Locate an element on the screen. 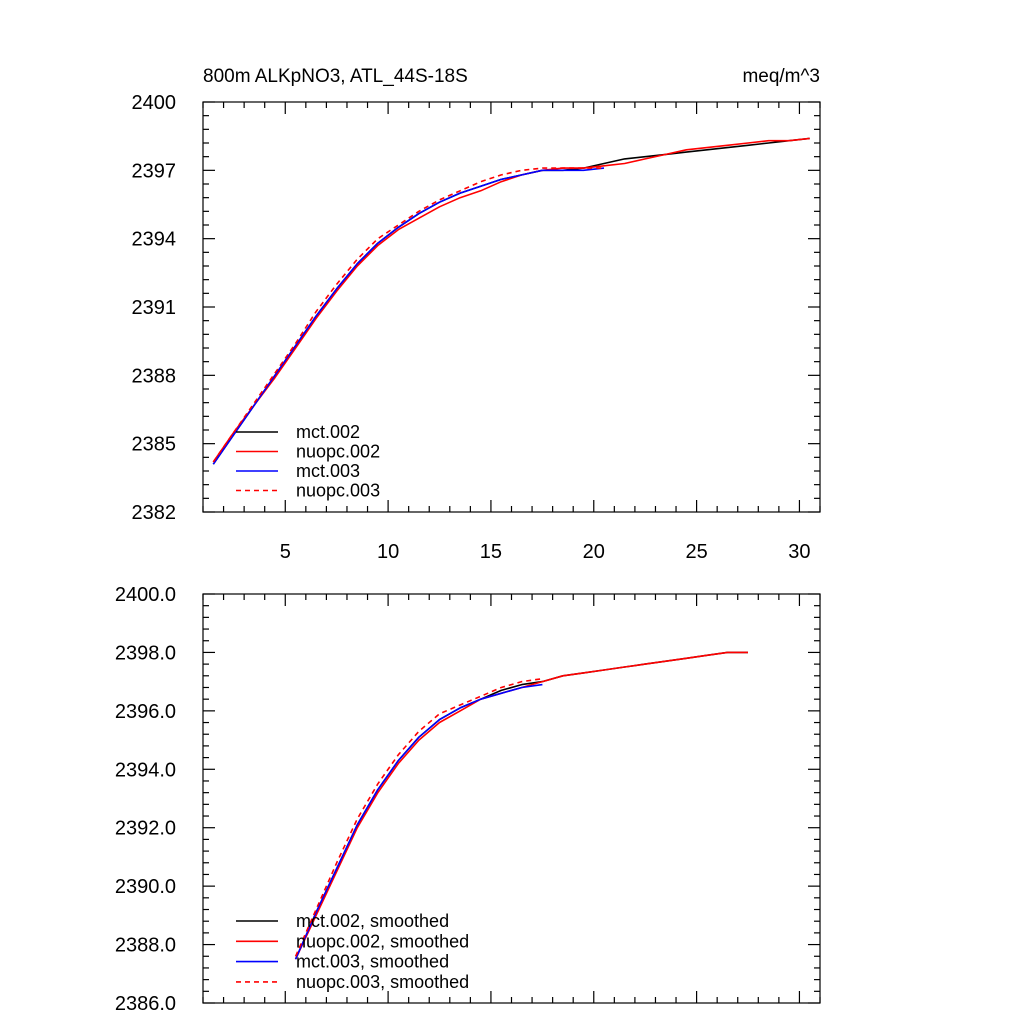 The image size is (1024, 1024). legend-label: mct.002, smoothed is located at coordinates (372, 921).